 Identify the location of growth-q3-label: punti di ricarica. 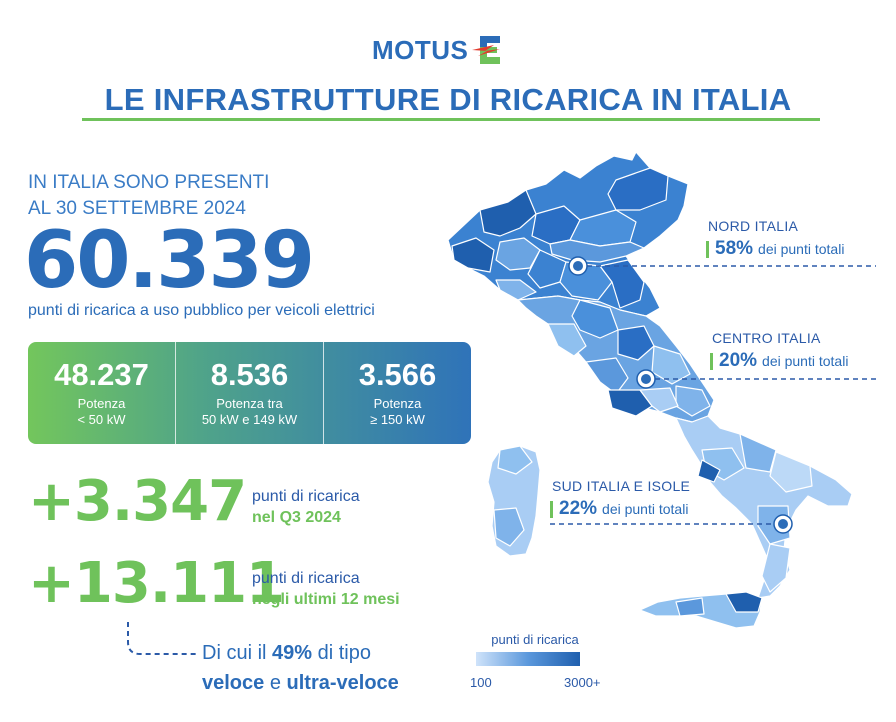
(306, 496).